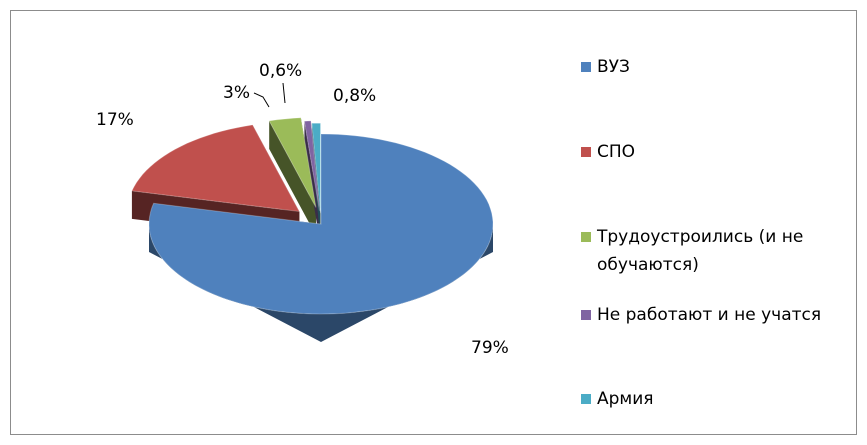  Describe the element at coordinates (700, 251) in the screenshot. I see `legend-label: Трудоустроились (и не обучаются)` at that location.